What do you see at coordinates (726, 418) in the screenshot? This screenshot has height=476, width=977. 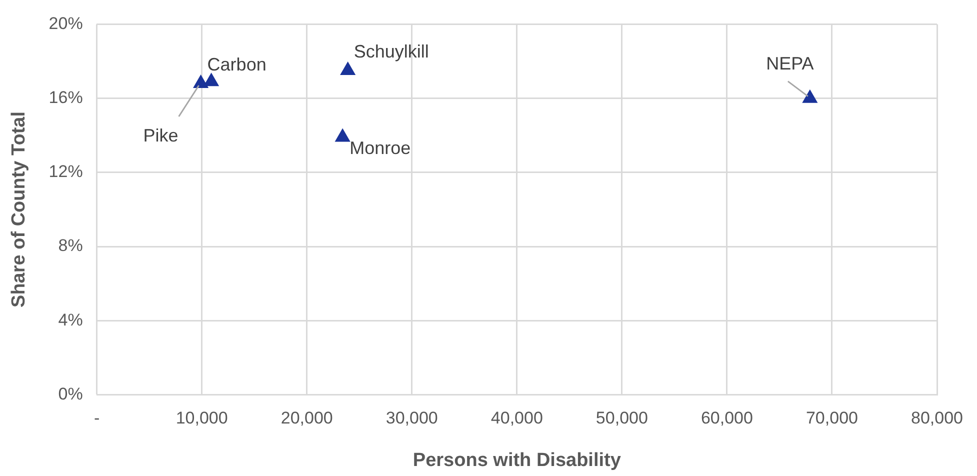 I see `x-tick-label: 60,000` at bounding box center [726, 418].